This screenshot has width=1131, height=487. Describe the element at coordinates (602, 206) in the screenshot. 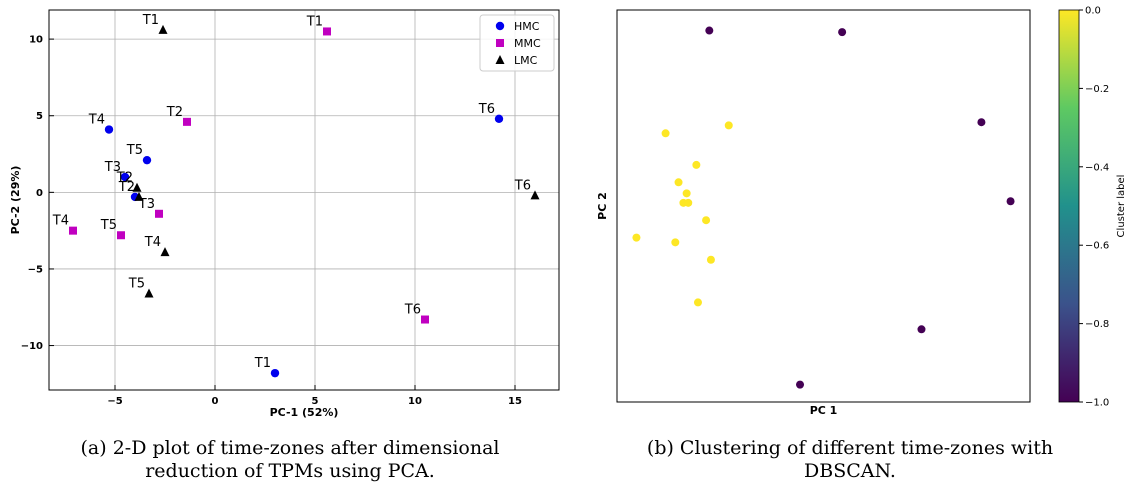

I see `y-axis-label: PC 2` at that location.